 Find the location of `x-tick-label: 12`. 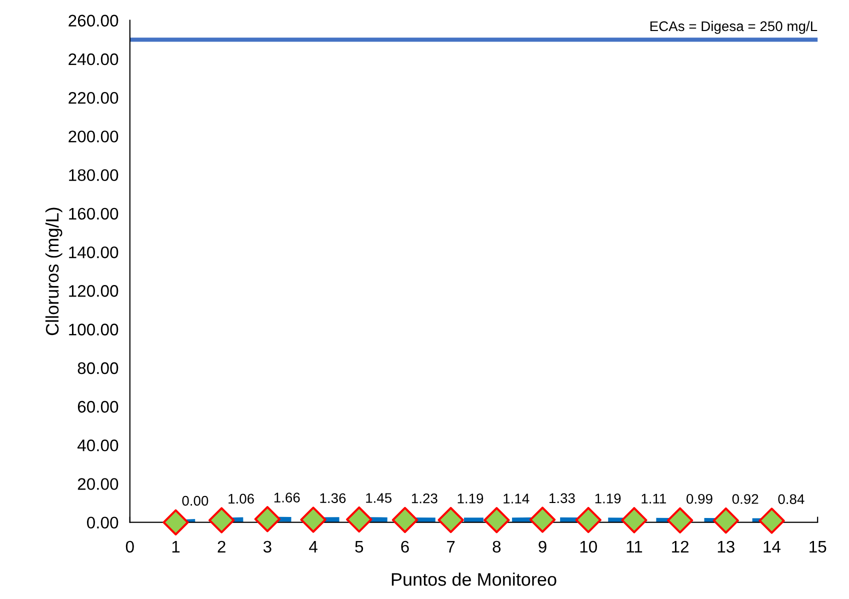

x-tick-label: 12 is located at coordinates (680, 546).